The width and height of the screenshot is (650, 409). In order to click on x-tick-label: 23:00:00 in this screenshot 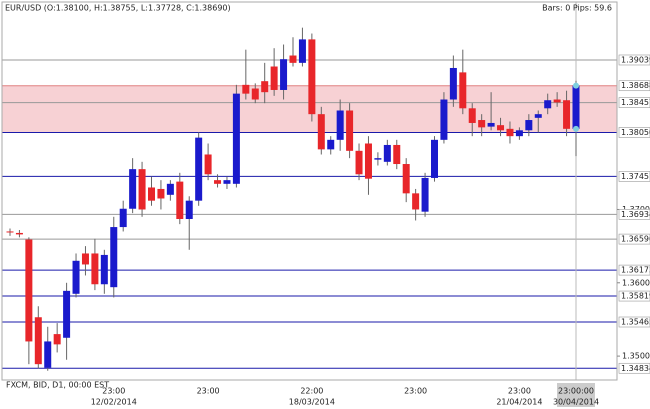, I will do `click(576, 391)`.